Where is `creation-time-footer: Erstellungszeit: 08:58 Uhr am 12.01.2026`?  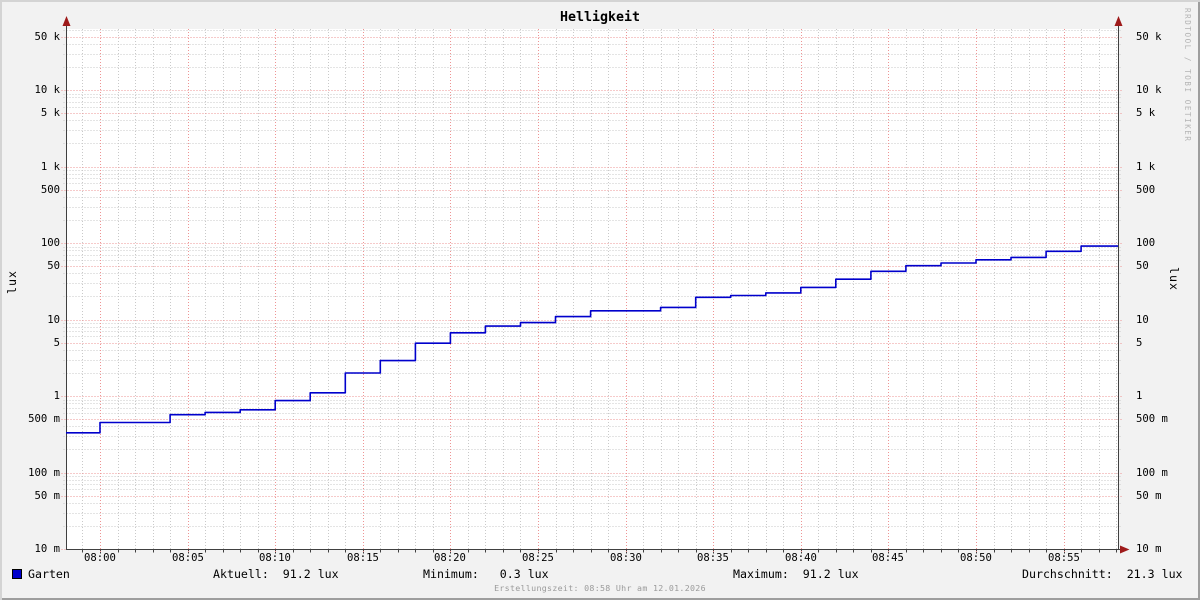 creation-time-footer: Erstellungszeit: 08:58 Uhr am 12.01.2026 is located at coordinates (600, 588).